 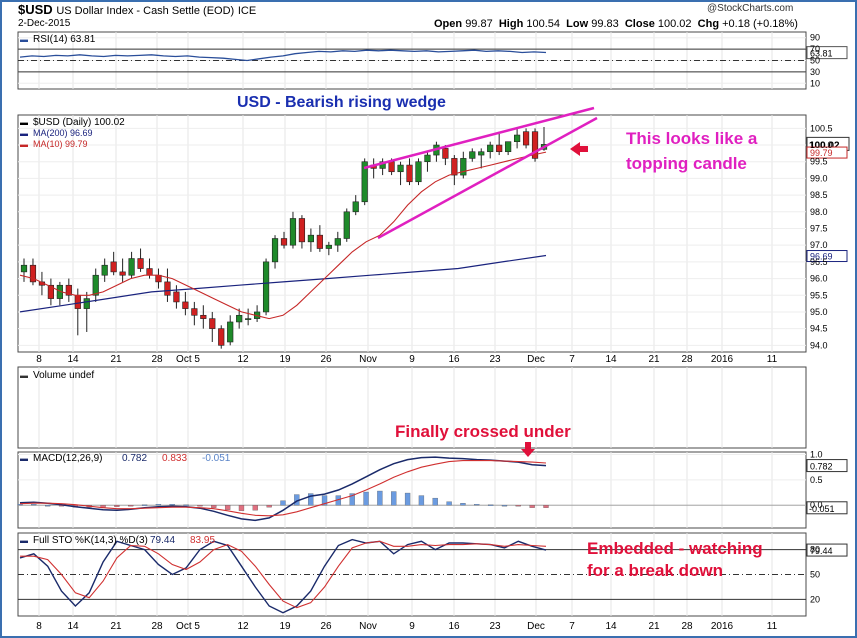 I want to click on annotation-candle-line1: This looks like a, so click(x=692, y=138).